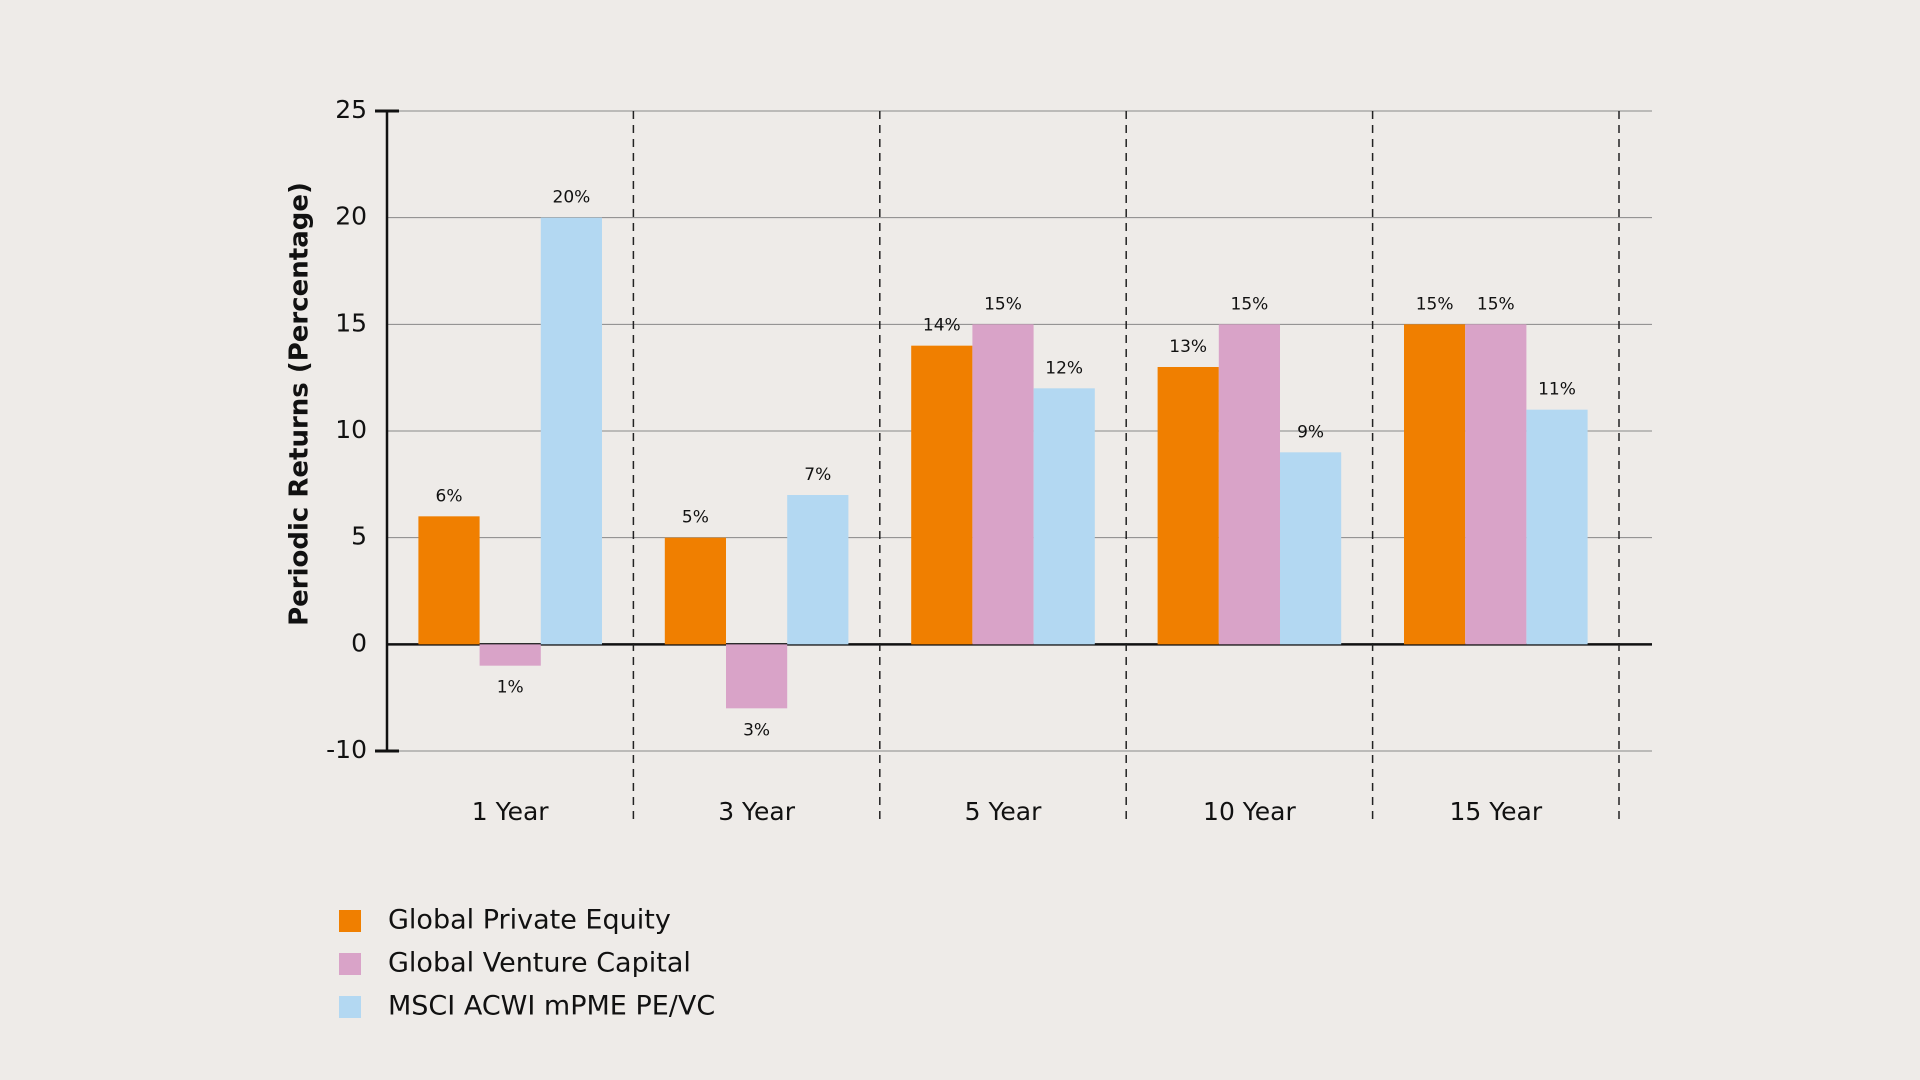 The image size is (1920, 1080). What do you see at coordinates (1557, 390) in the screenshot?
I see `value-label: 11%` at bounding box center [1557, 390].